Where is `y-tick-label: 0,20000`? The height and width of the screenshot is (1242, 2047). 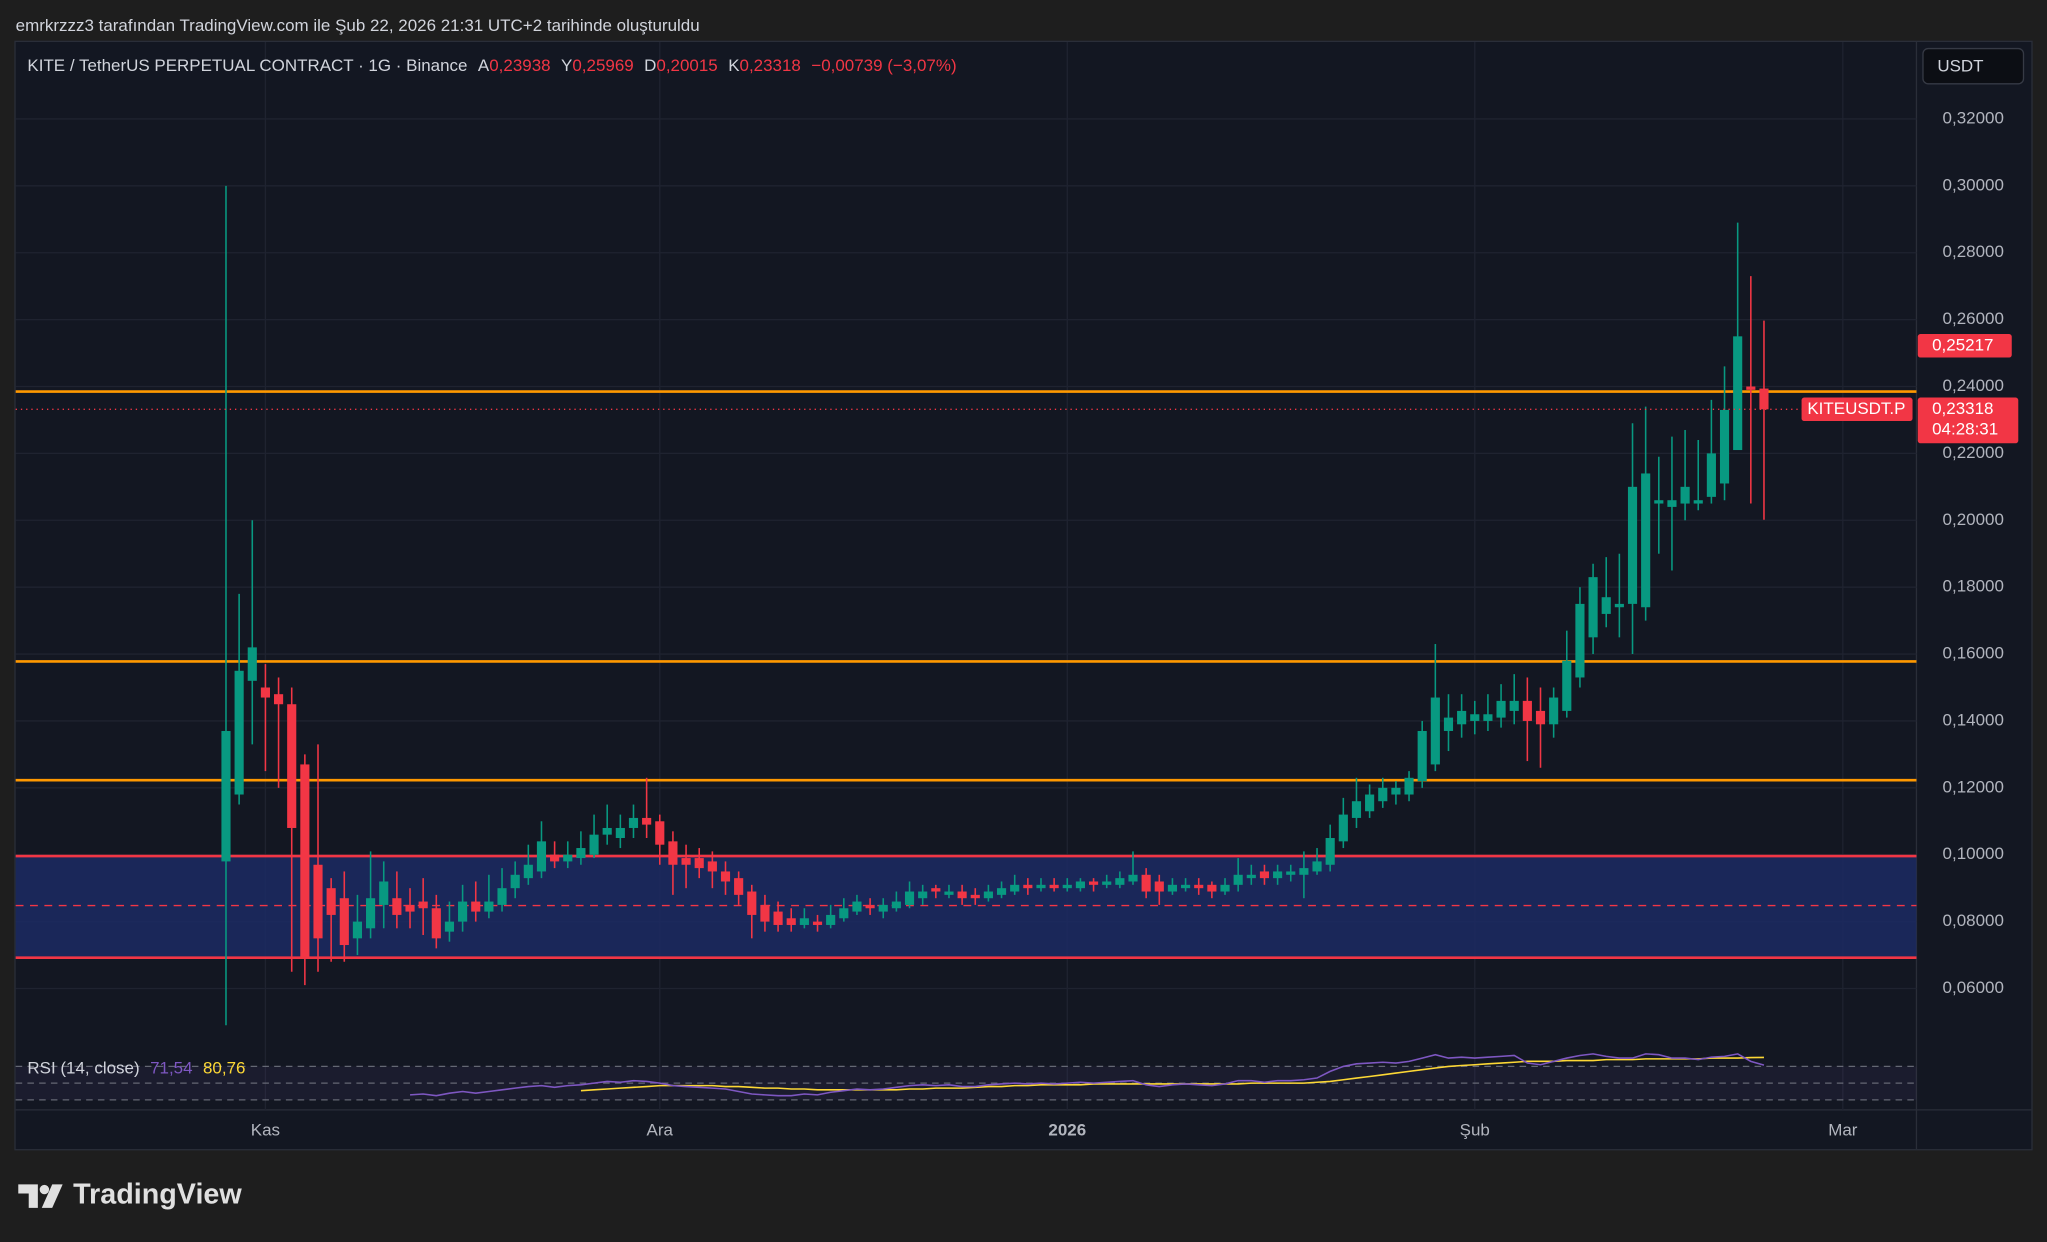
y-tick-label: 0,20000 is located at coordinates (1973, 519).